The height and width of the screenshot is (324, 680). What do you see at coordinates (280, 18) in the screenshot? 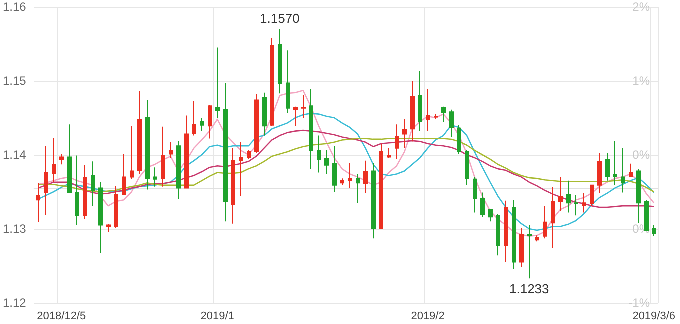
I see `annotation: 1.1570` at bounding box center [280, 18].